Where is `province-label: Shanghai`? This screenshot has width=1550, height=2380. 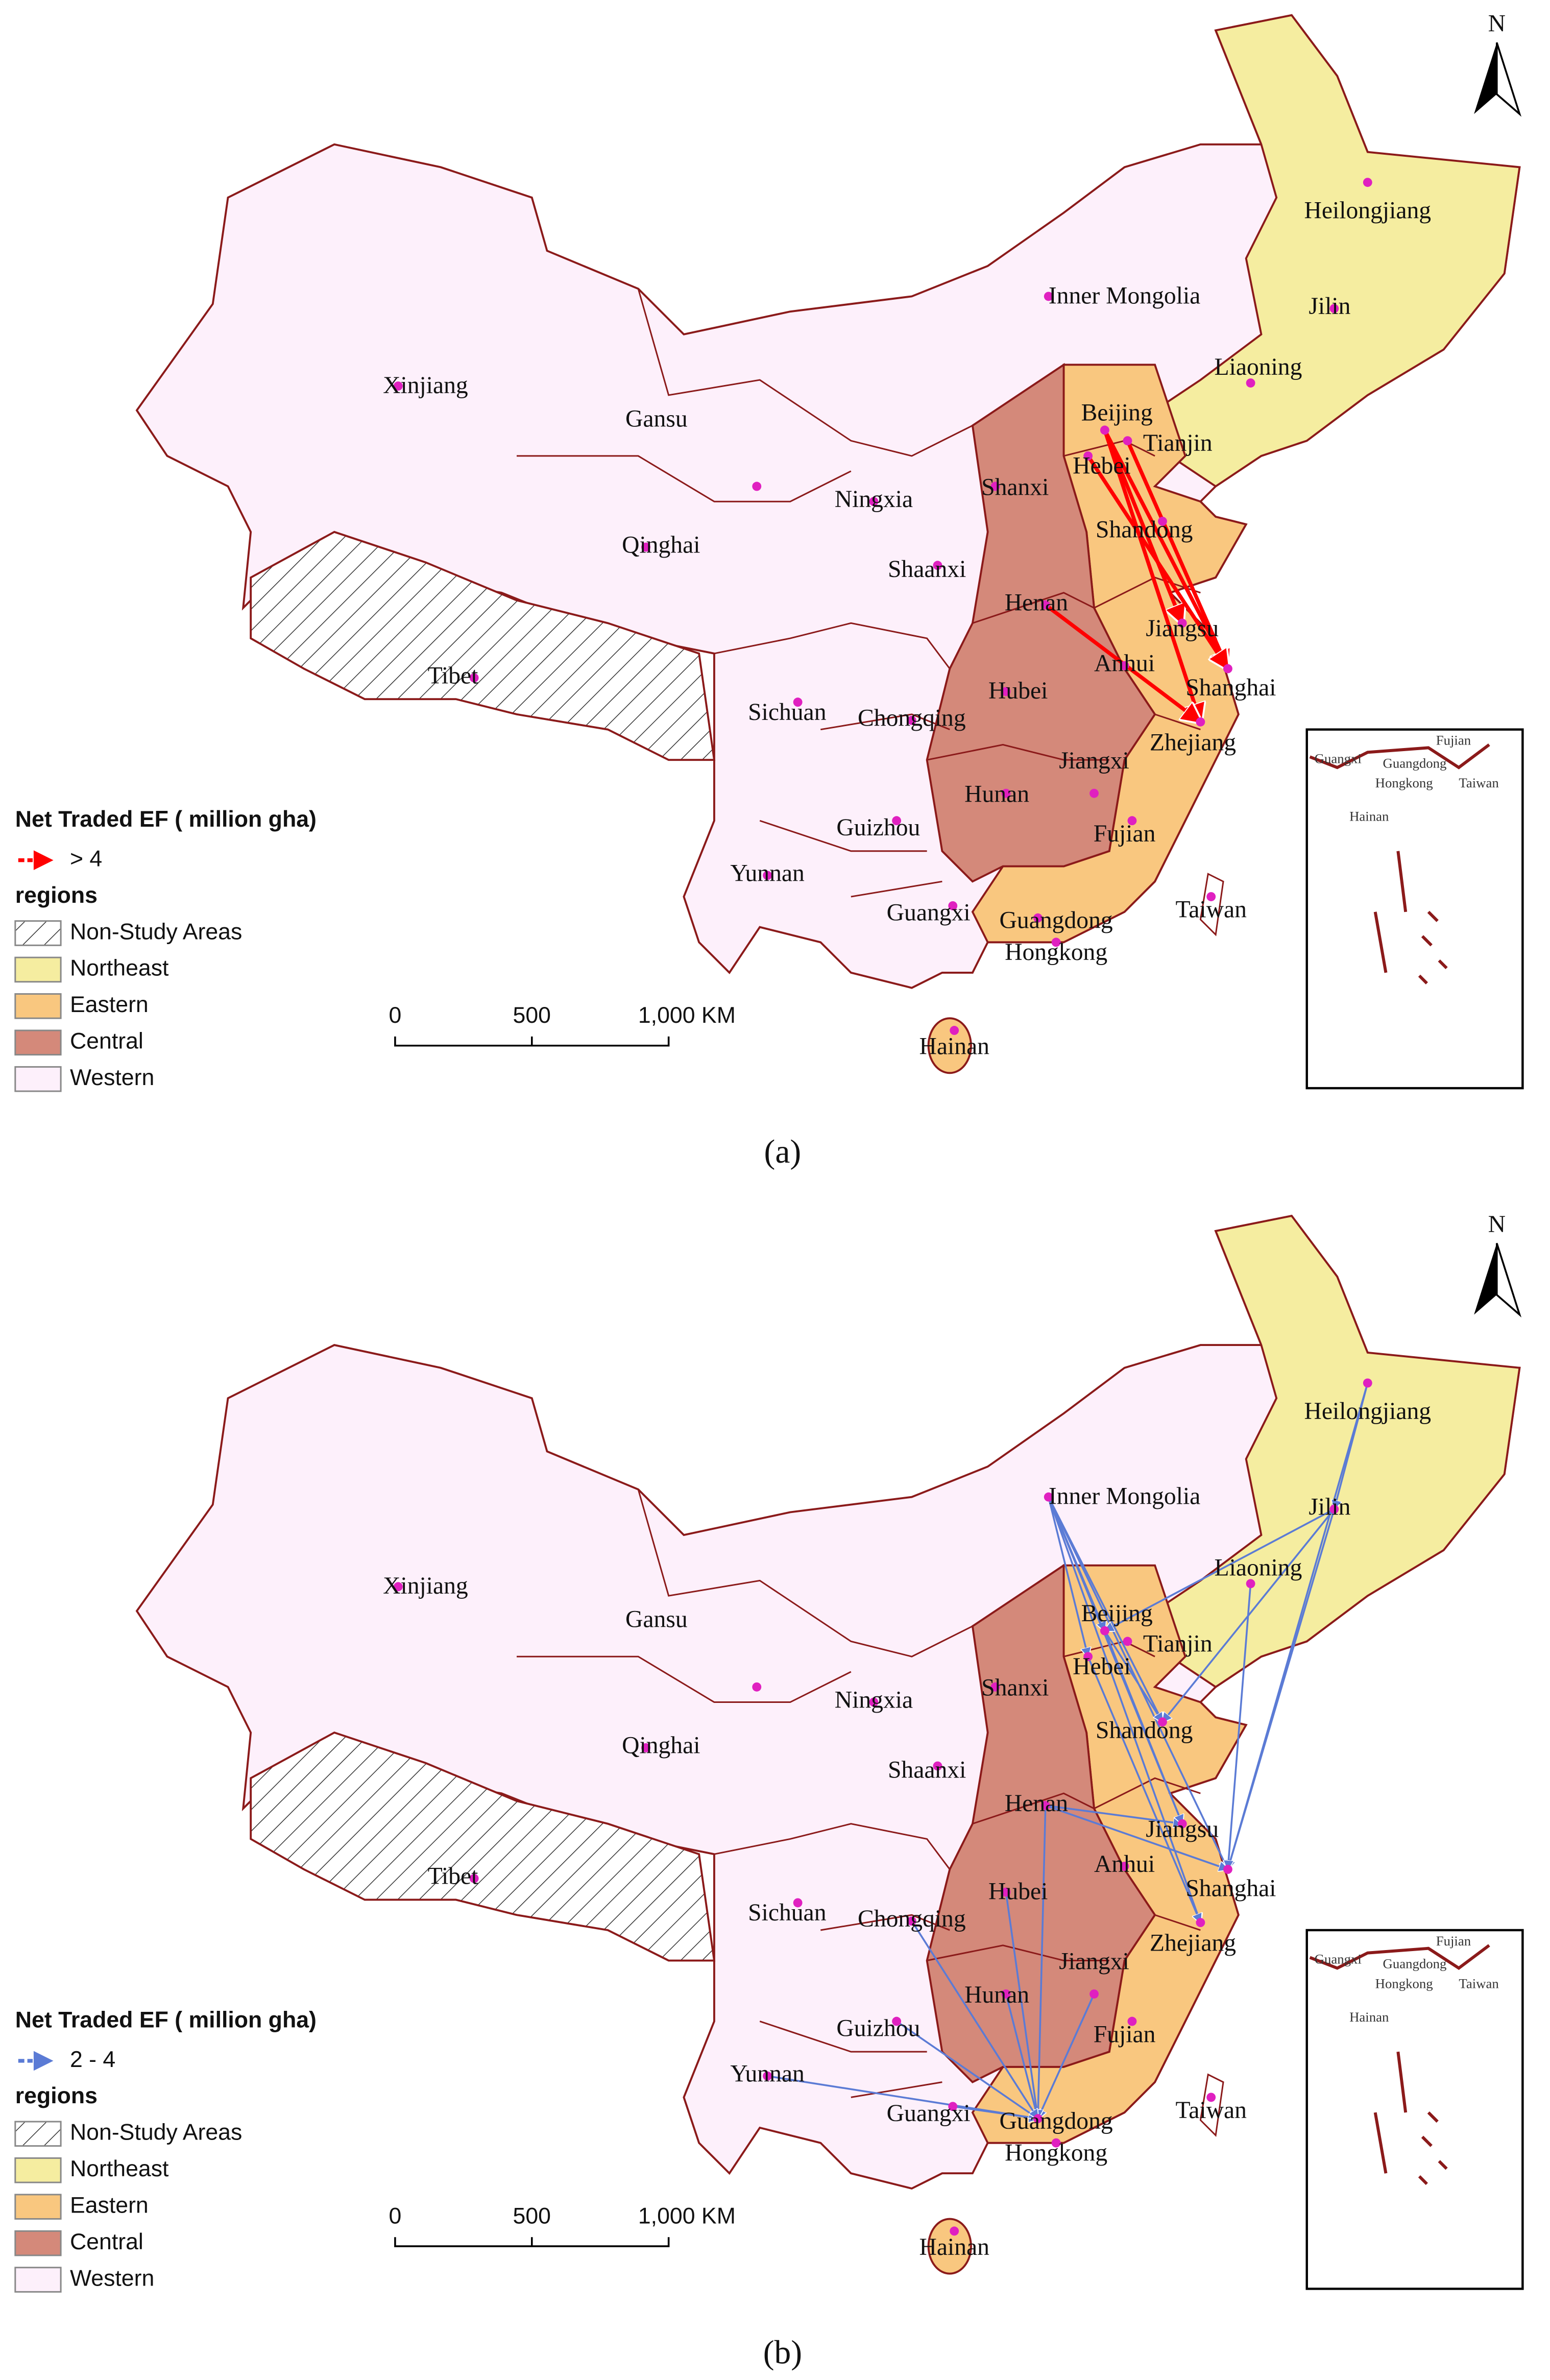
province-label: Shanghai is located at coordinates (1230, 688).